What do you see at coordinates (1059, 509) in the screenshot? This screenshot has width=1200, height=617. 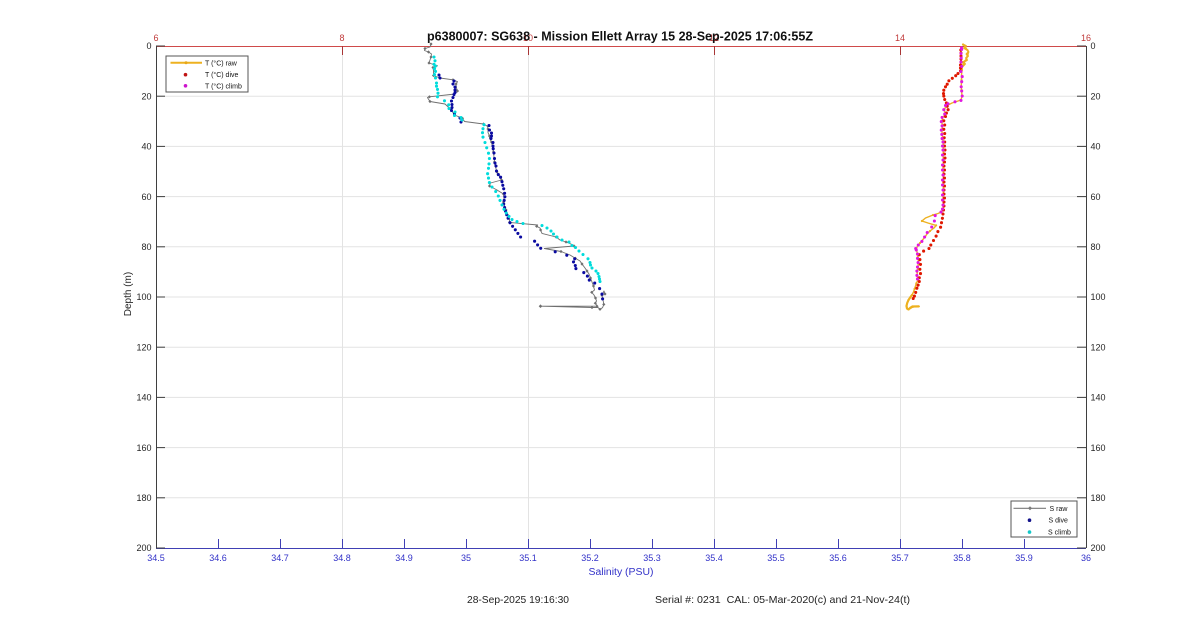 I see `svg-text: S raw` at bounding box center [1059, 509].